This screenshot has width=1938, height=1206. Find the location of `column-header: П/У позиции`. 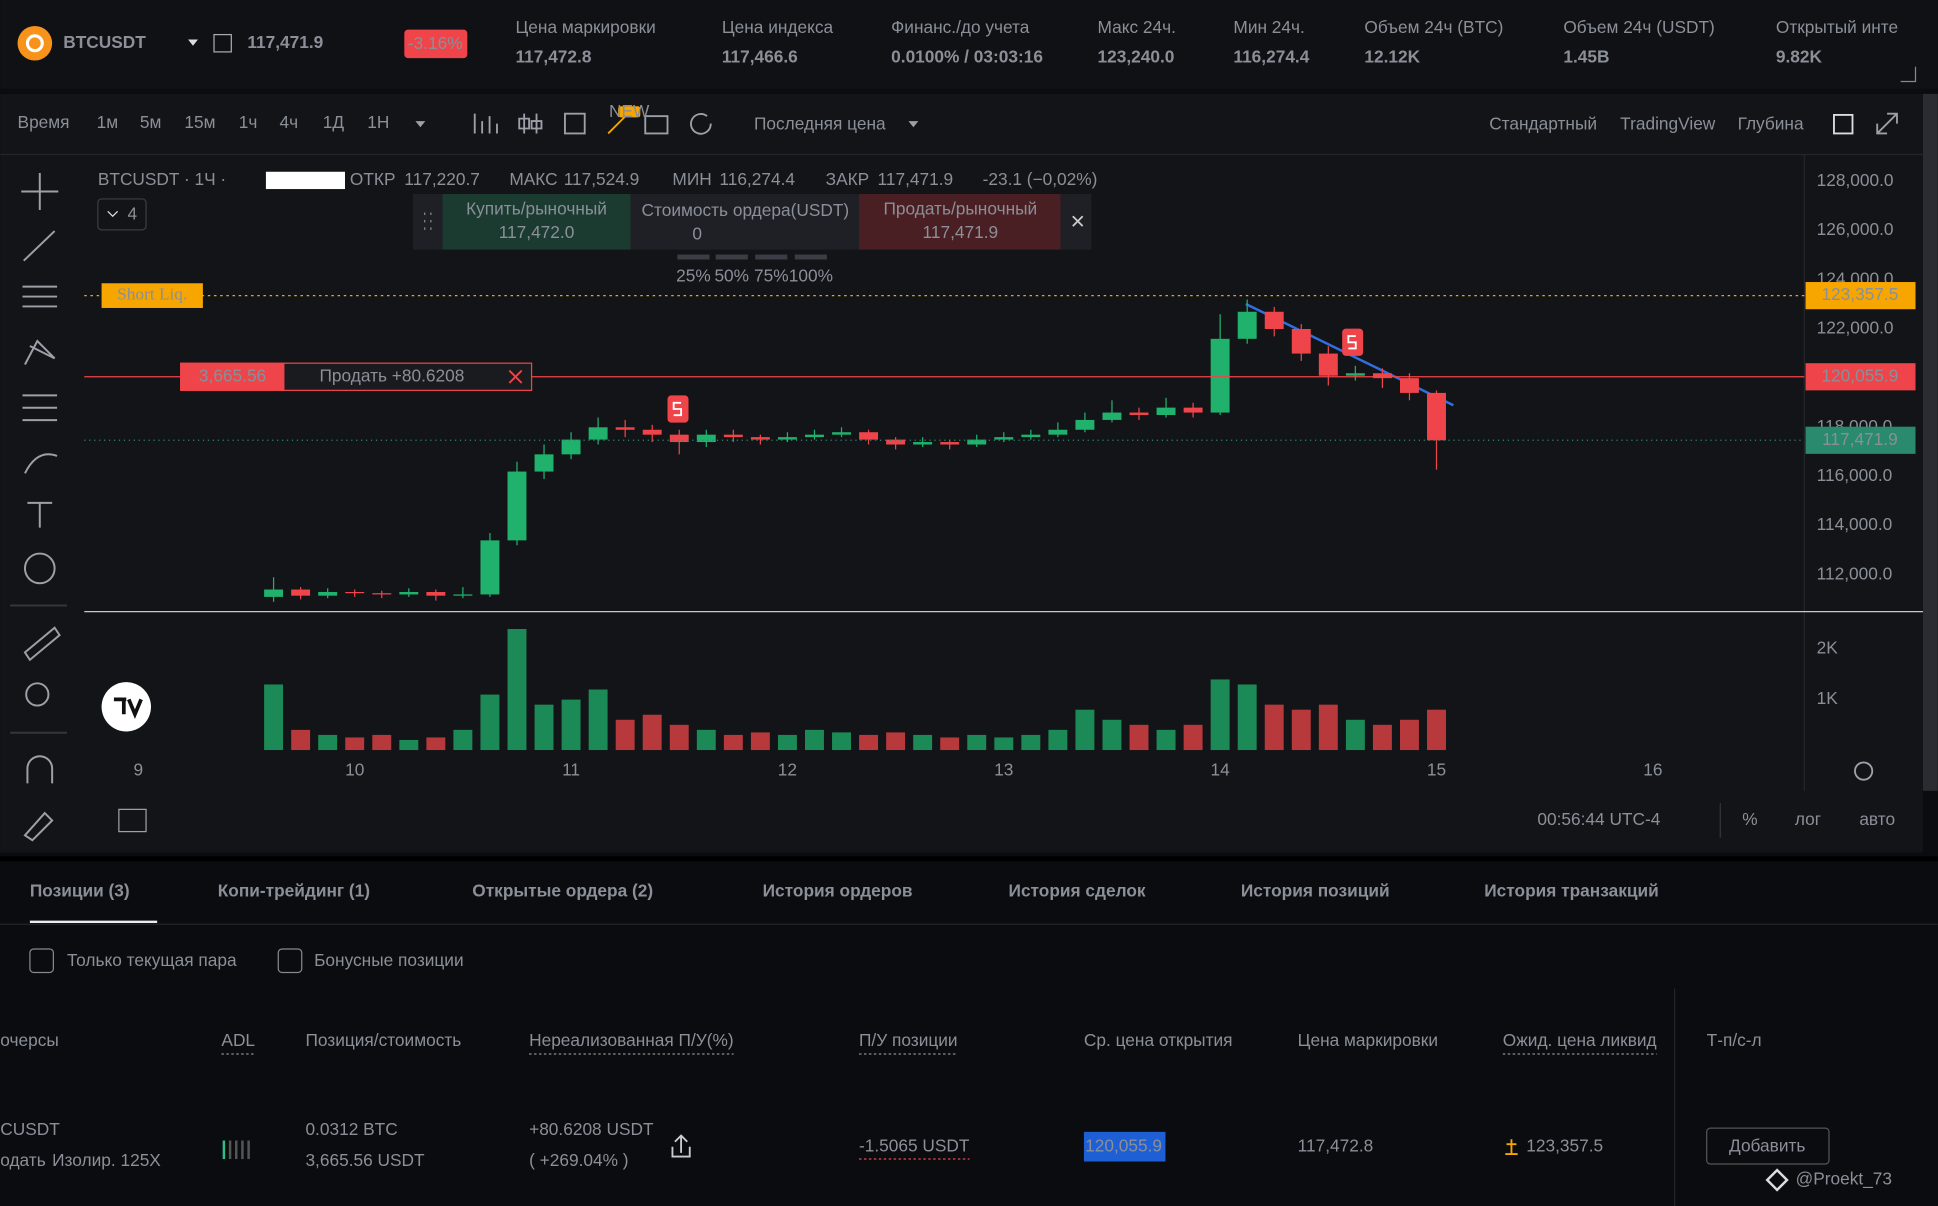

column-header: П/У позиции is located at coordinates (908, 1040).